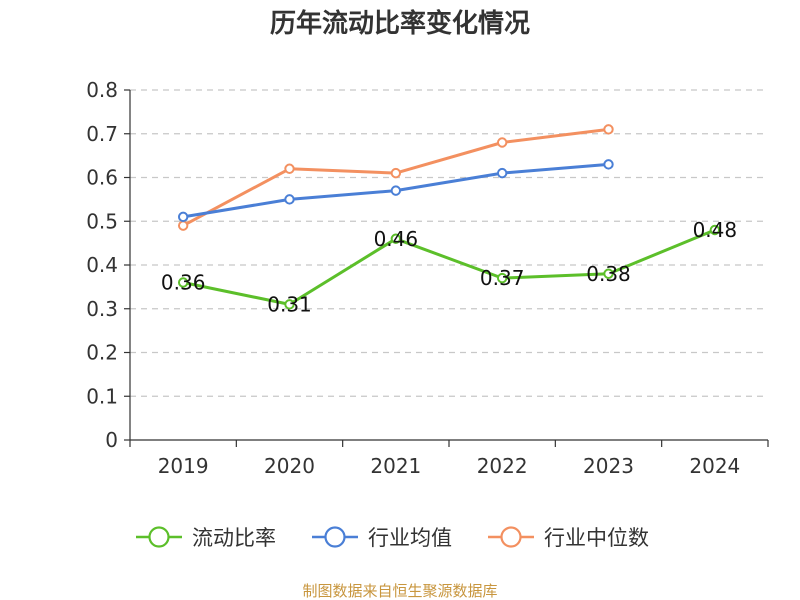 The image size is (800, 600). I want to click on legend-item-2: 行业中位数, so click(568, 538).